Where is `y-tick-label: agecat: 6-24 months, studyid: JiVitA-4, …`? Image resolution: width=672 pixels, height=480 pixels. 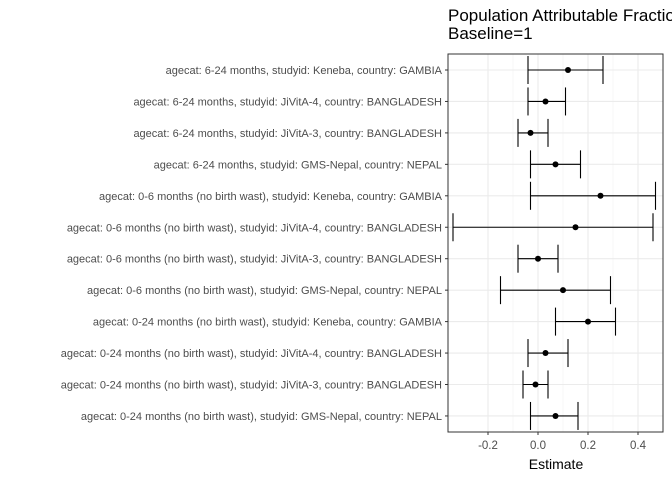 y-tick-label: agecat: 6-24 months, studyid: JiVitA-4, … is located at coordinates (287, 102).